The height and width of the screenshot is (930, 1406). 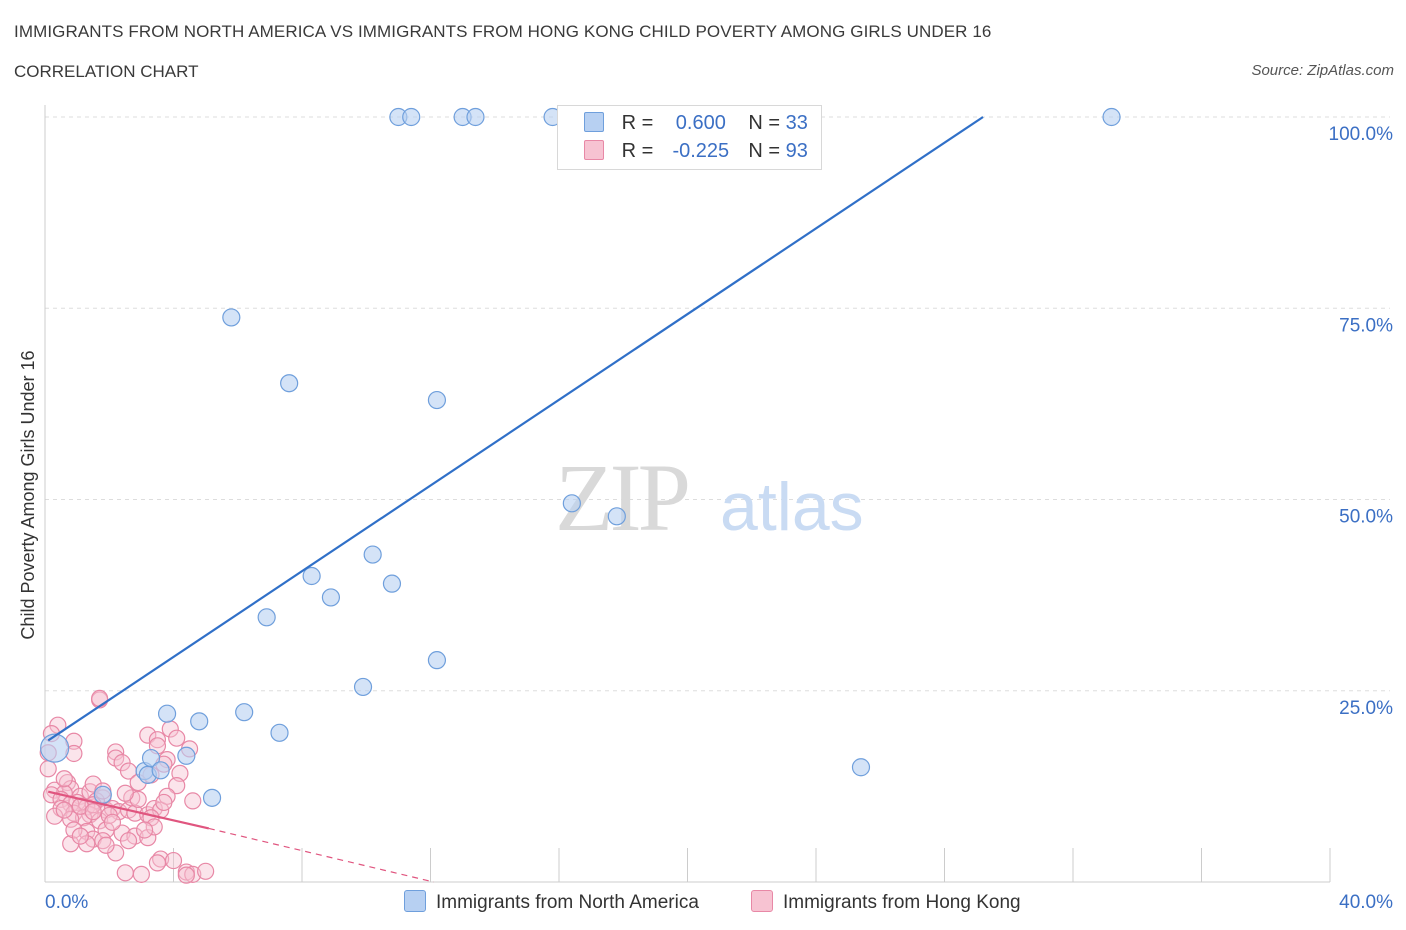 What do you see at coordinates (719, 902) in the screenshot?
I see `x-tick-labels: 0.0% 40.0%` at bounding box center [719, 902].